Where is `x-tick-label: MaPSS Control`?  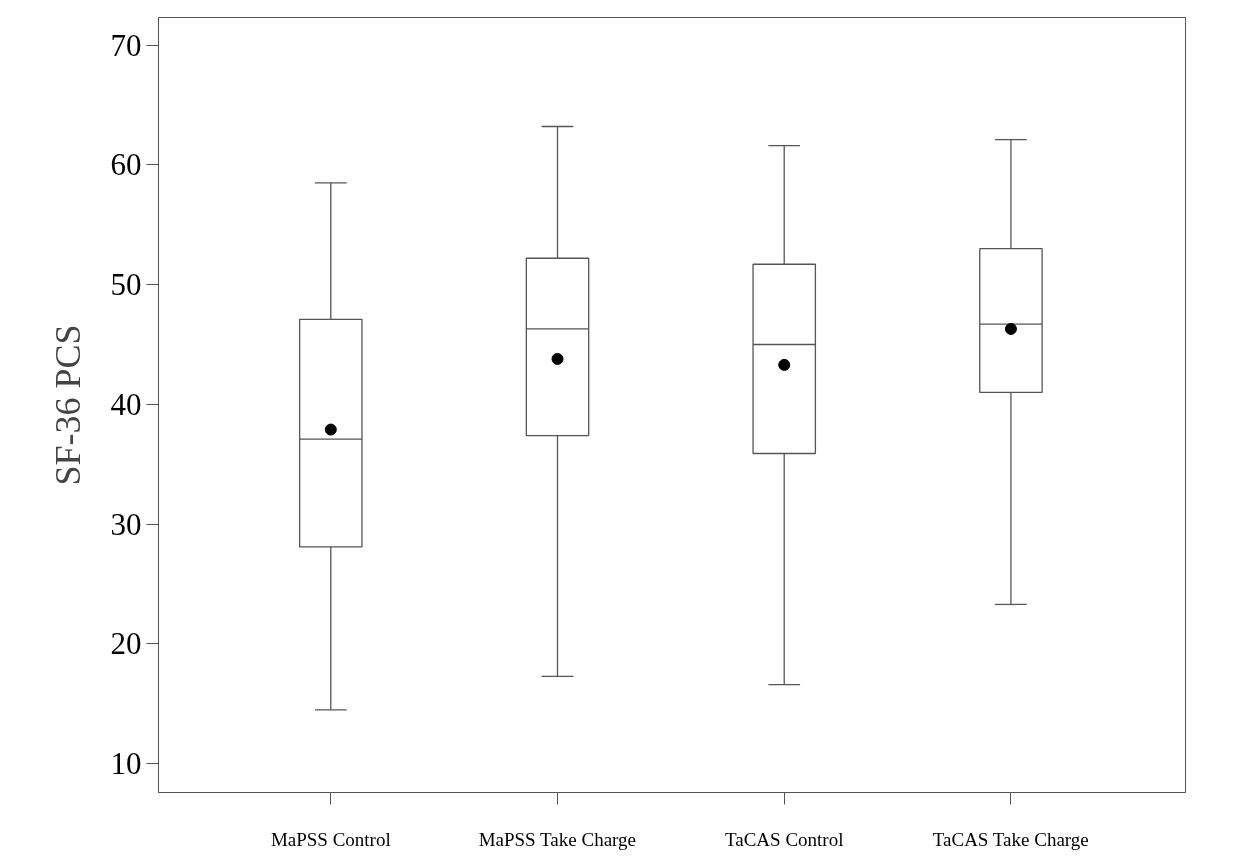 x-tick-label: MaPSS Control is located at coordinates (330, 839).